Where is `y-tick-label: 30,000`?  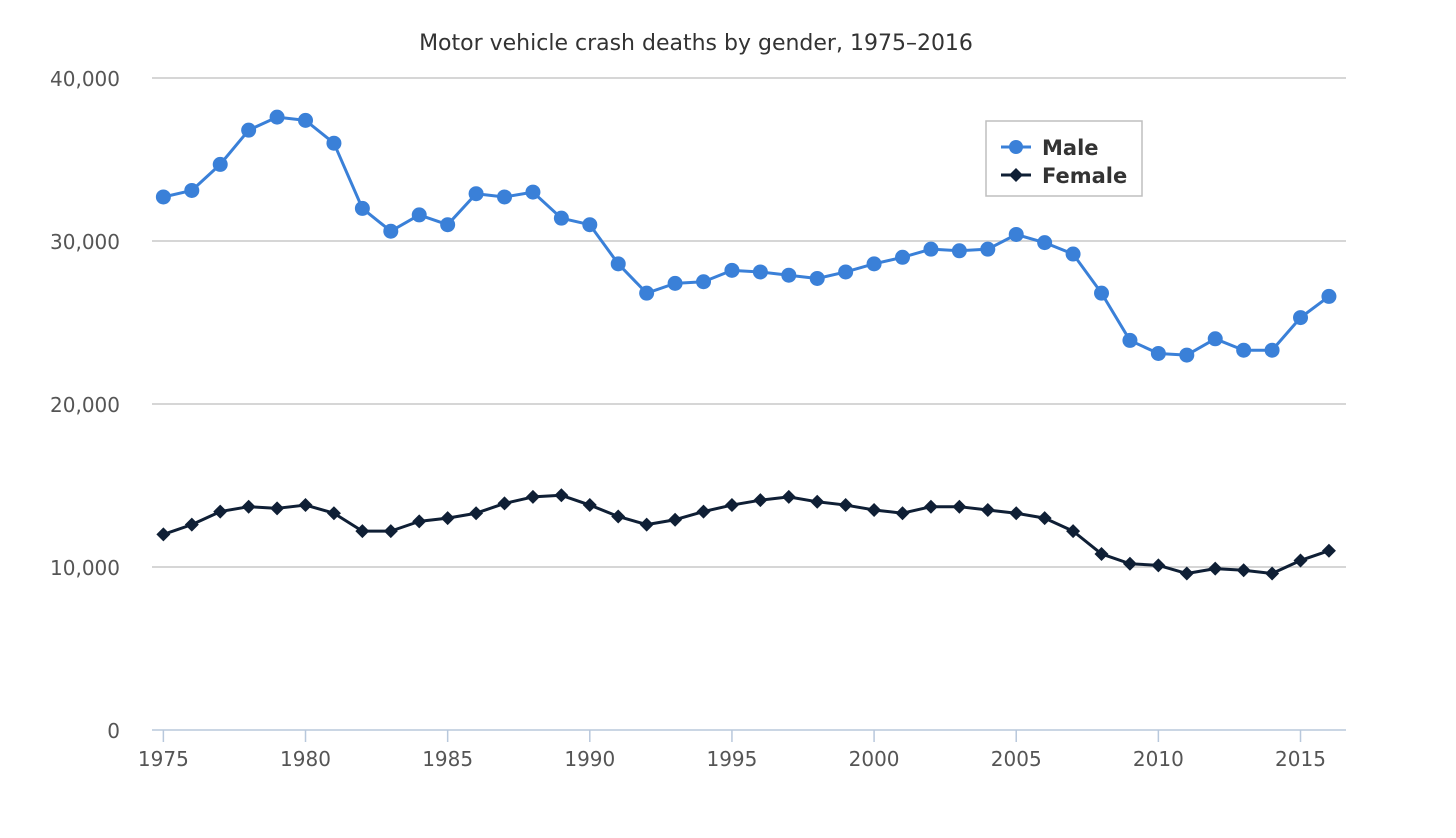
y-tick-label: 30,000 is located at coordinates (85, 242).